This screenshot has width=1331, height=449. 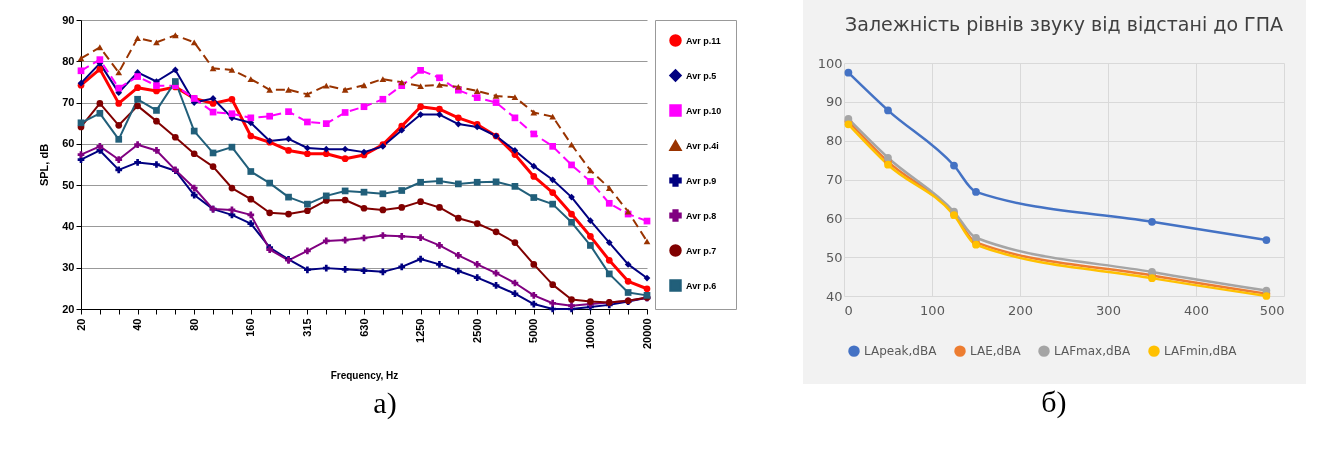 I want to click on x-tick-label: 630, so click(x=363, y=327).